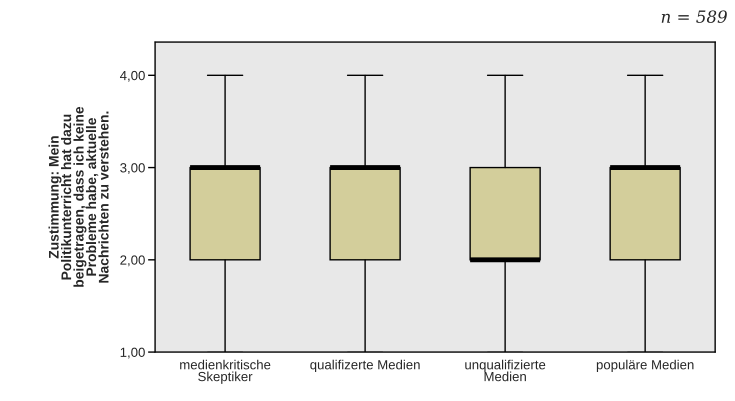  What do you see at coordinates (645, 366) in the screenshot?
I see `x-tick-label: populäre Medien` at bounding box center [645, 366].